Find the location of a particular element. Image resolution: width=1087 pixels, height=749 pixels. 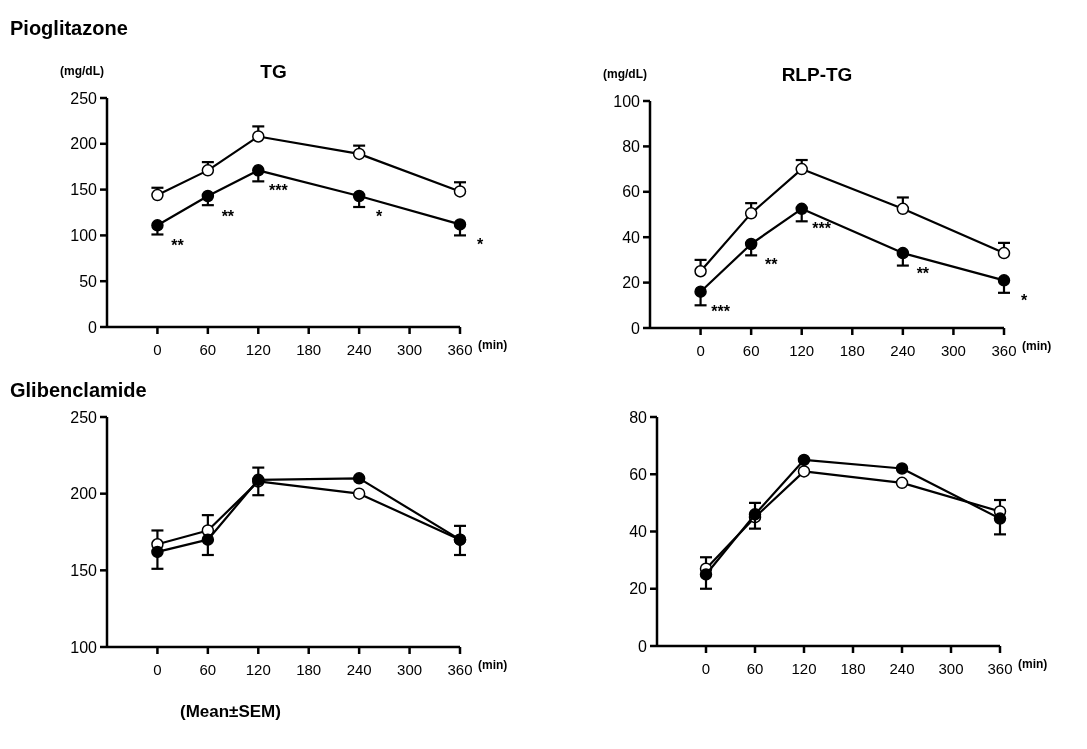

chart-subtitle: Glibenclamide is located at coordinates (78, 390).